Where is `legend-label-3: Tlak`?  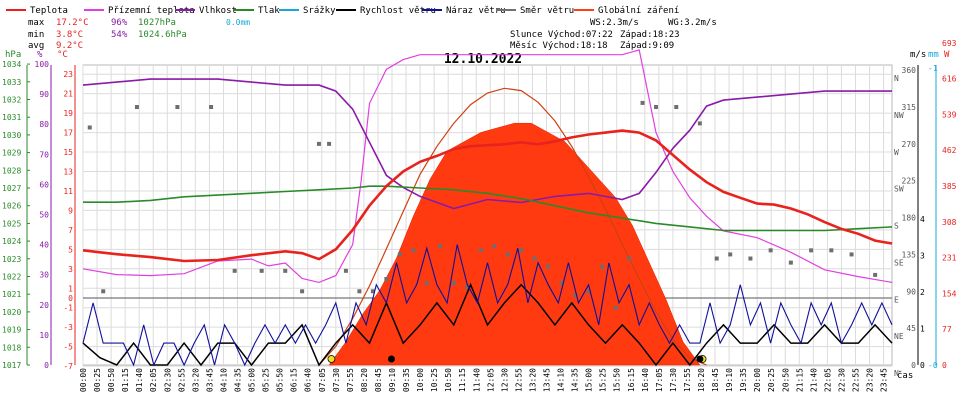 legend-label-3: Tlak is located at coordinates (269, 11).